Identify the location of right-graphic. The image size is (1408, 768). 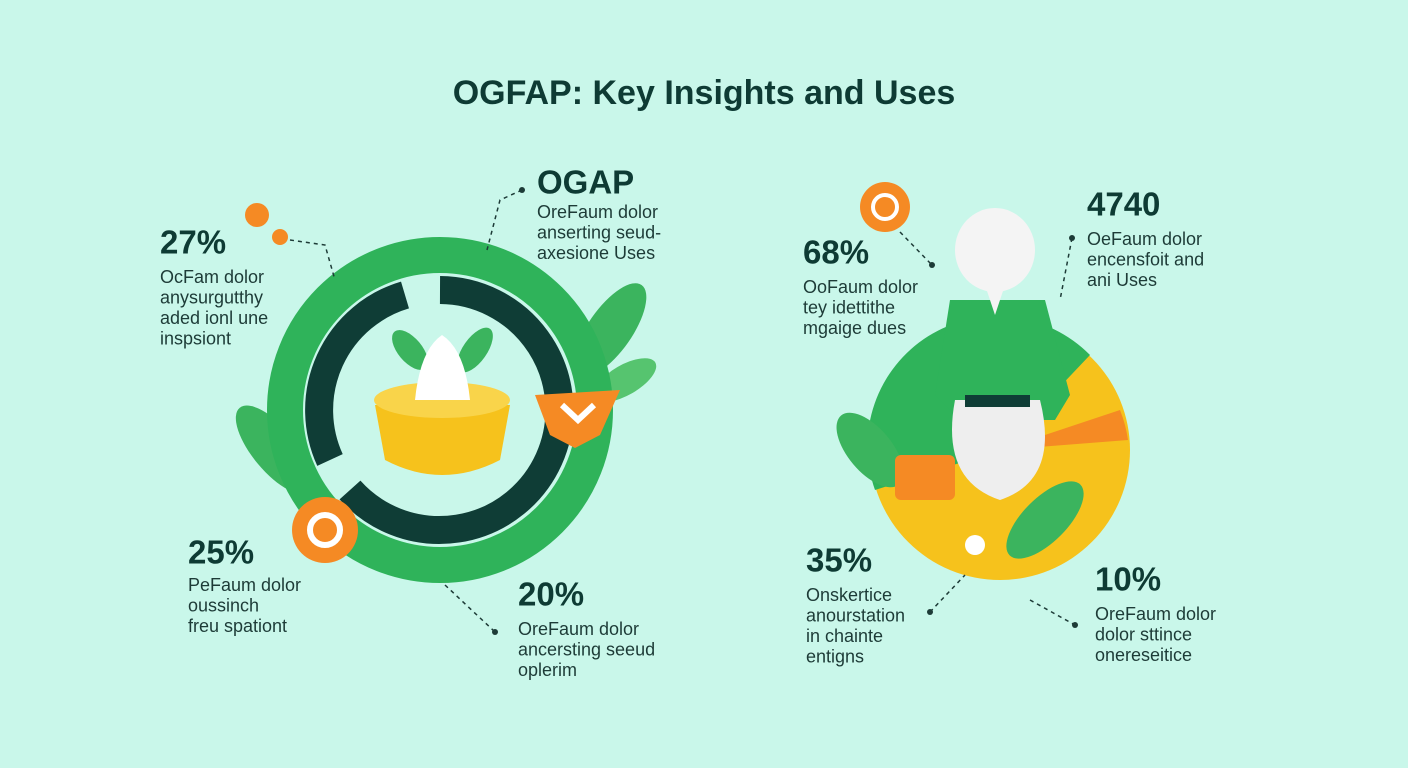
(983, 405).